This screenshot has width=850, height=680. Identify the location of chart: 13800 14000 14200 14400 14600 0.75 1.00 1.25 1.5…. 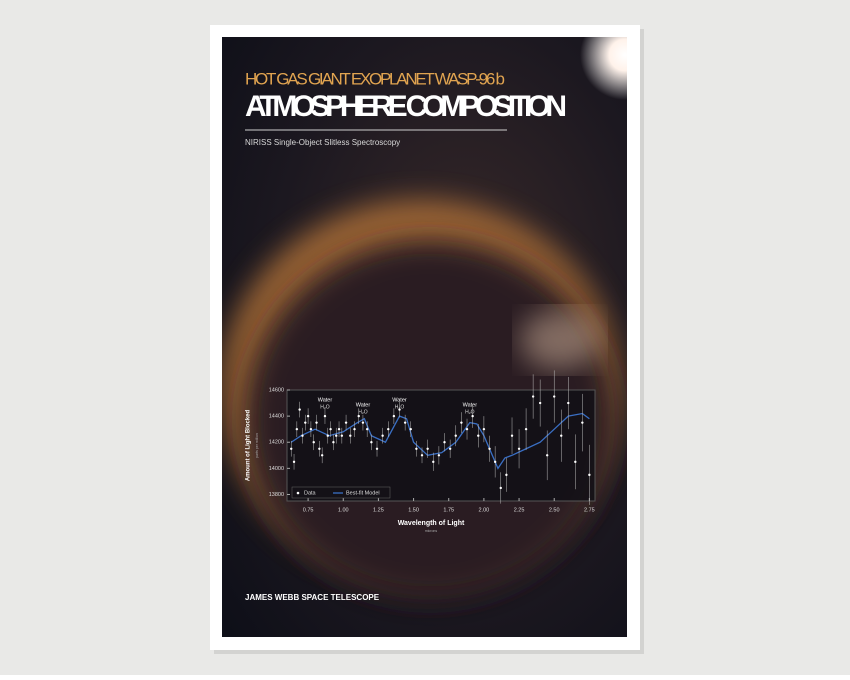
(421, 451).